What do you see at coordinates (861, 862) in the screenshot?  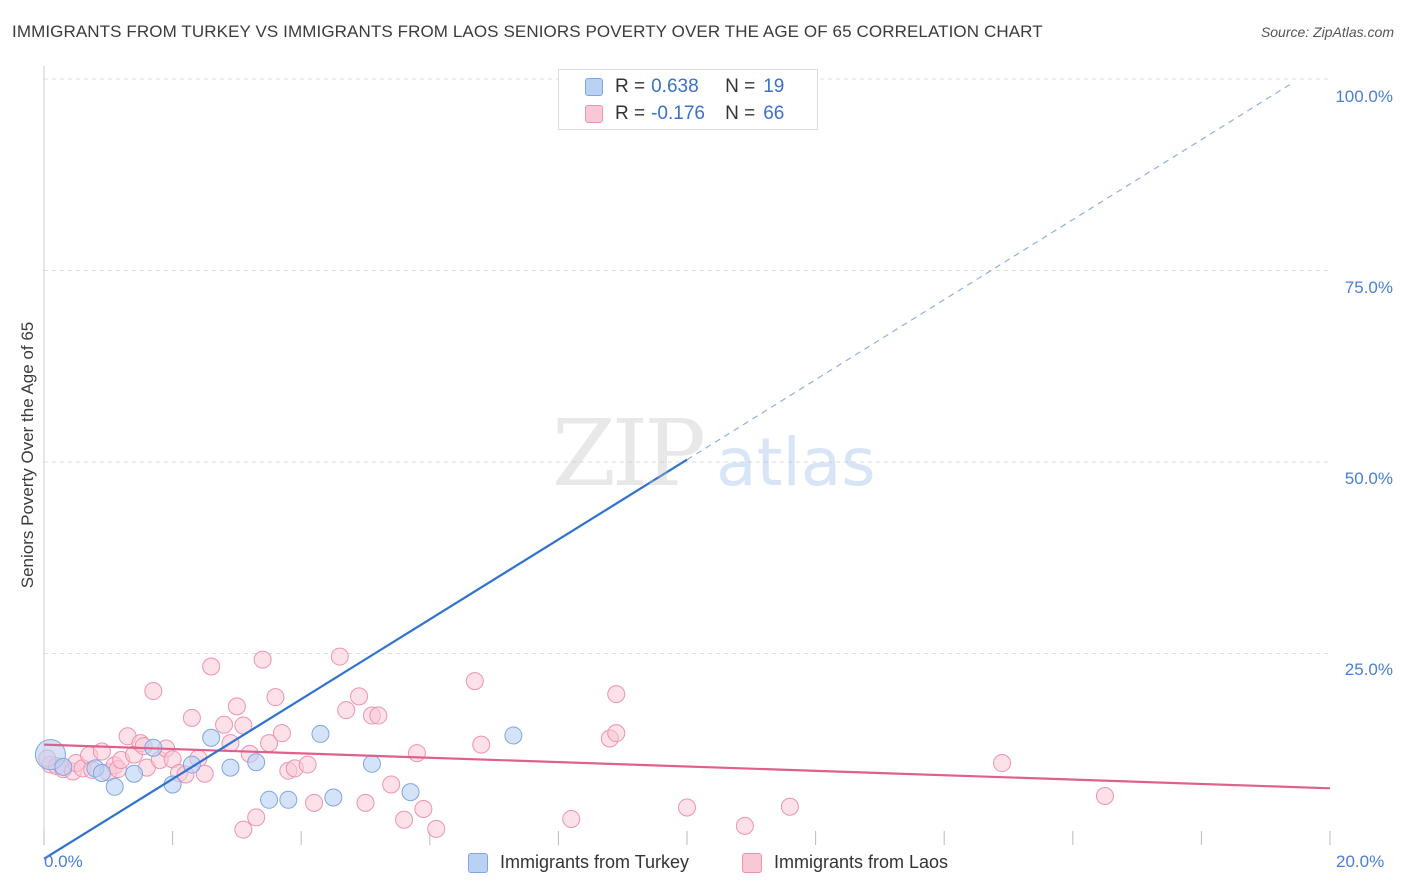 I see `legend-label-laos: Immigrants from Laos` at bounding box center [861, 862].